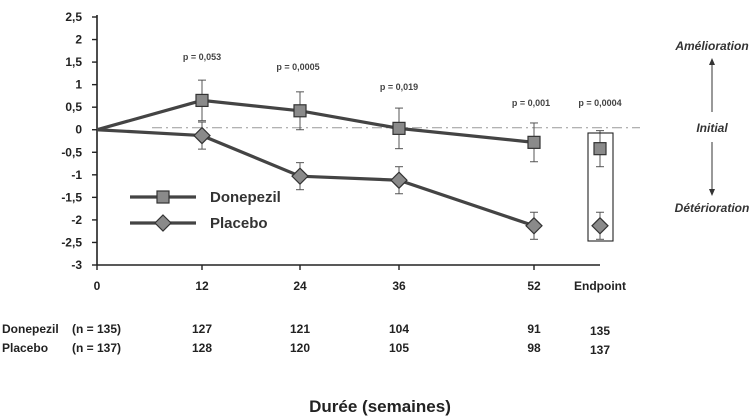 This screenshot has height=416, width=756. What do you see at coordinates (96, 348) in the screenshot?
I see `table-row-n: (n = 137)` at bounding box center [96, 348].